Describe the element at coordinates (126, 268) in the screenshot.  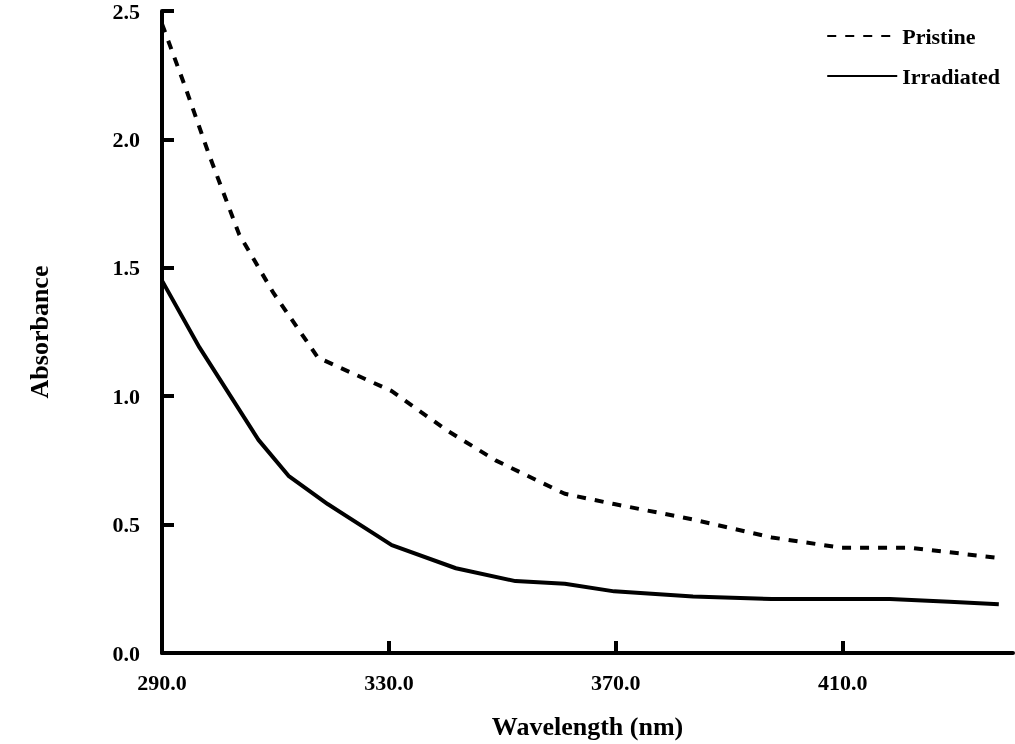
I see `y-tick-label: 1.5` at that location.